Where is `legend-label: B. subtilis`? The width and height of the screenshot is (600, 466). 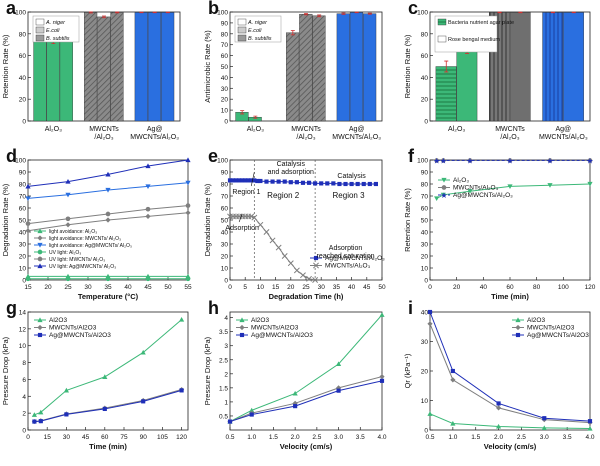 legend-label: B. subtilis is located at coordinates (260, 39).